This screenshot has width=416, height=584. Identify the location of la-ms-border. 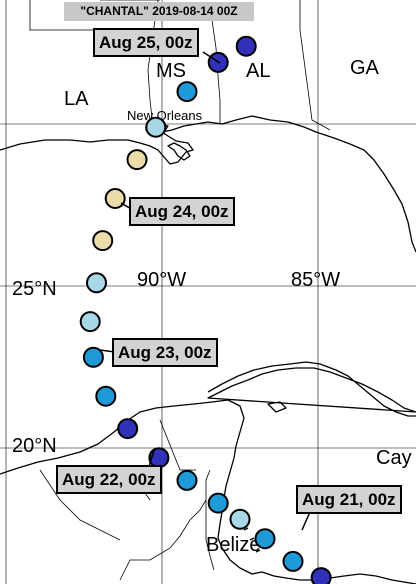
(153, 59).